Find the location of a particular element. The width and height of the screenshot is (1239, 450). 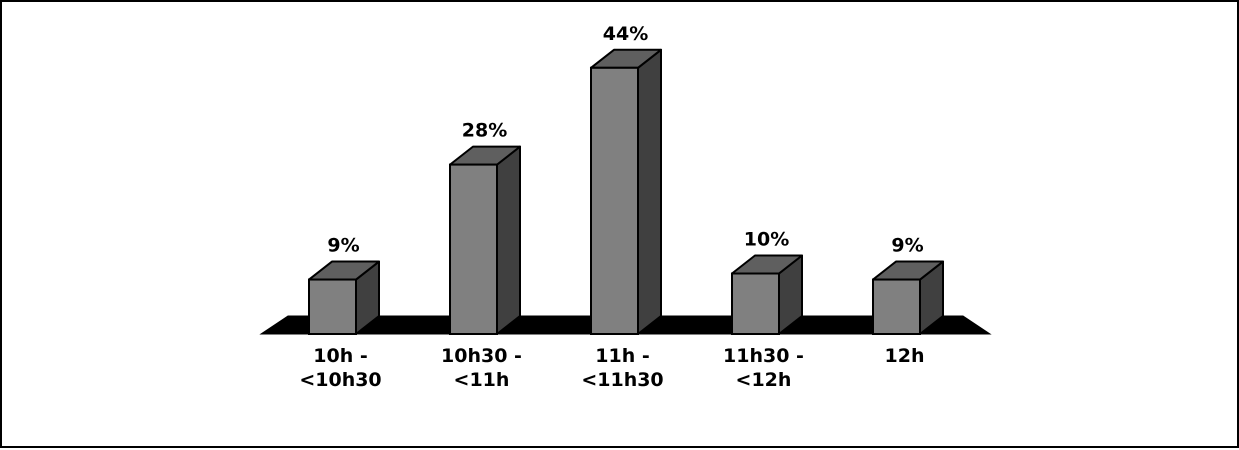

category-label: 11h30 -<12h is located at coordinates (763, 368).